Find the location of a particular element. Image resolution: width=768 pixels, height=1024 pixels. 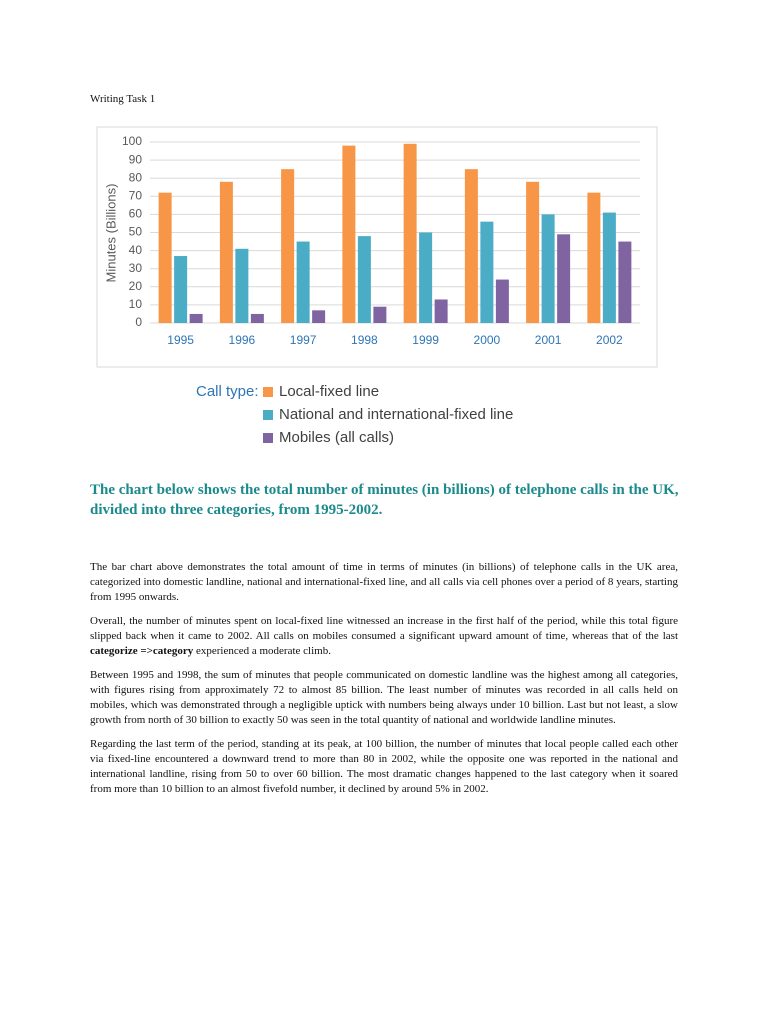

y-tick-label: 0 is located at coordinates (138, 322).